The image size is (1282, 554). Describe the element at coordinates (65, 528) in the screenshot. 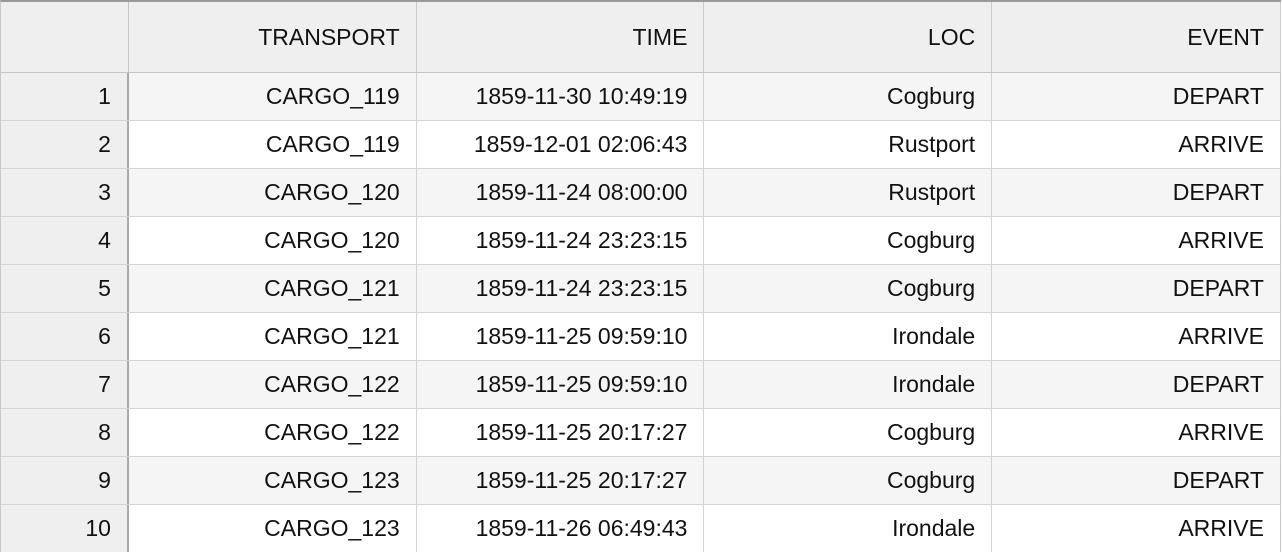

I see `row-index: 10` at that location.